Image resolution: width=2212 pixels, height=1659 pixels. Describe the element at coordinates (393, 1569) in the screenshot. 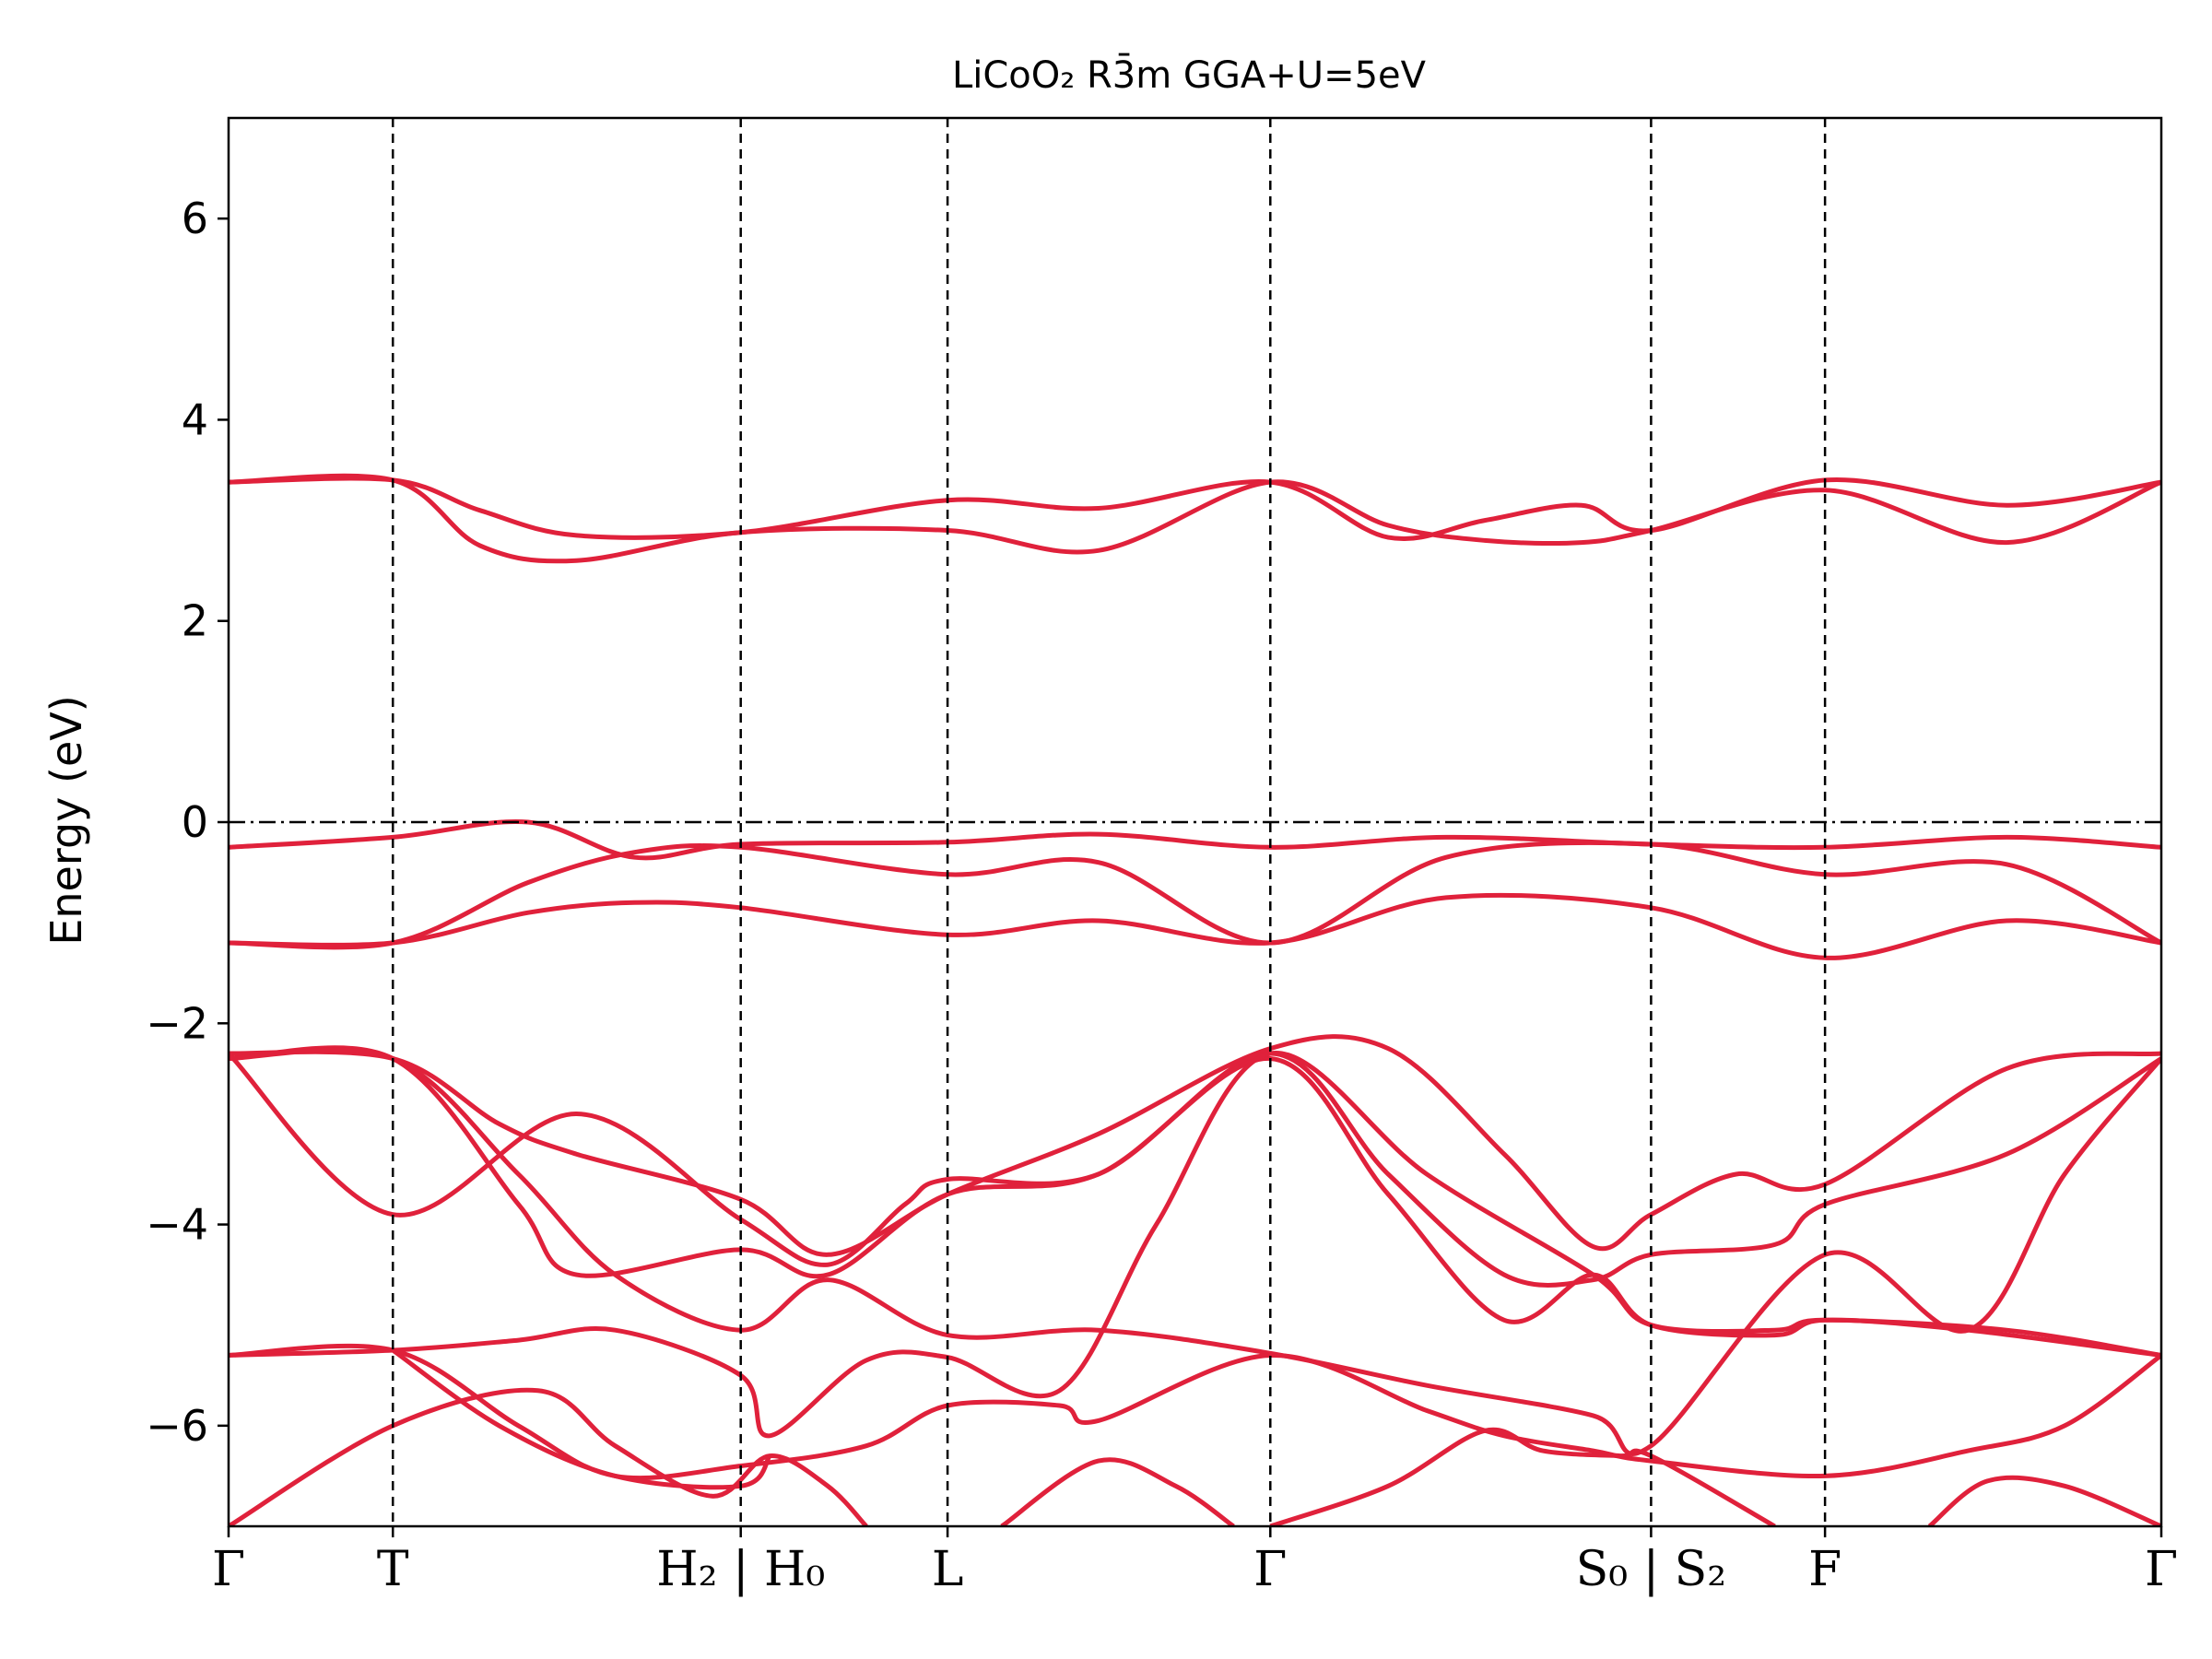

I see `x-tick-label: T` at that location.